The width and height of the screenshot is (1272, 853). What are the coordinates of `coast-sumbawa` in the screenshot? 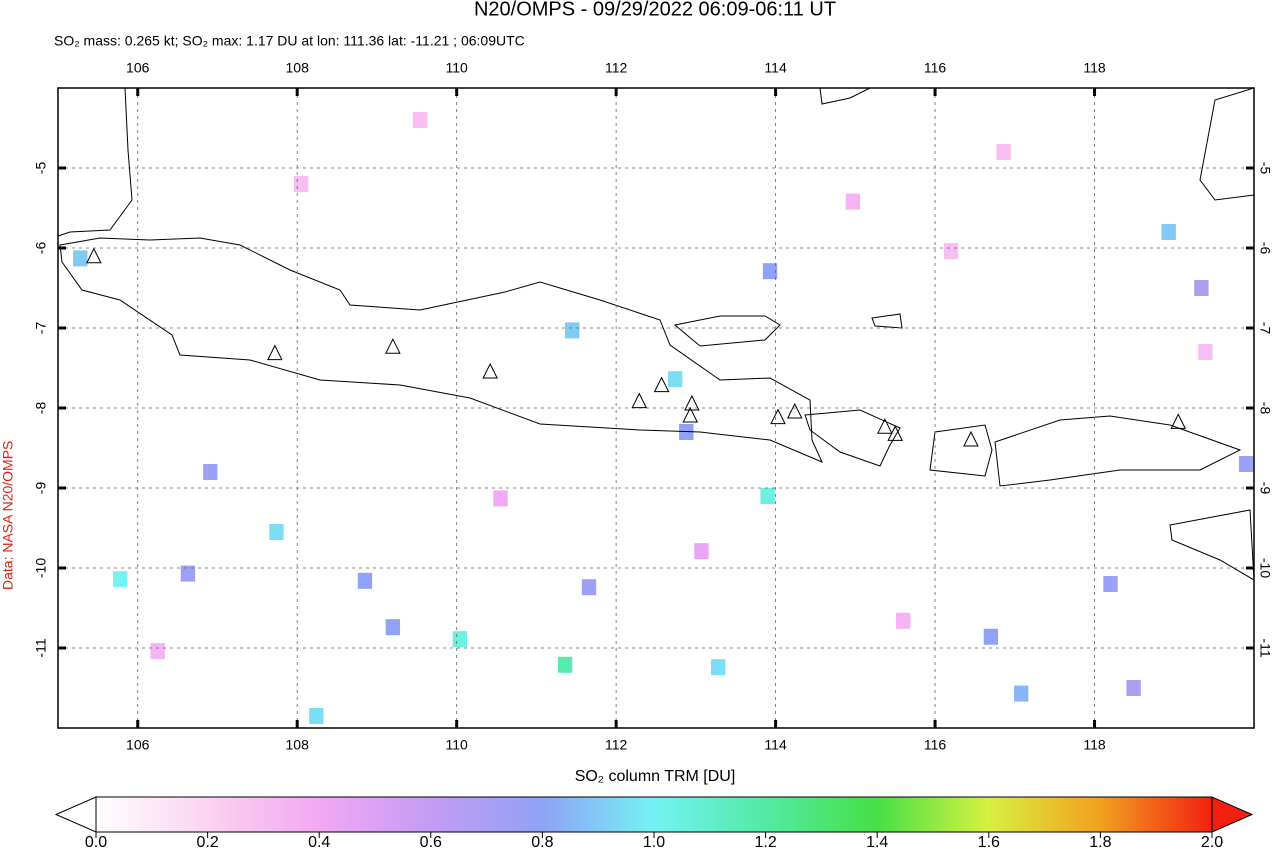 It's located at (1118, 451).